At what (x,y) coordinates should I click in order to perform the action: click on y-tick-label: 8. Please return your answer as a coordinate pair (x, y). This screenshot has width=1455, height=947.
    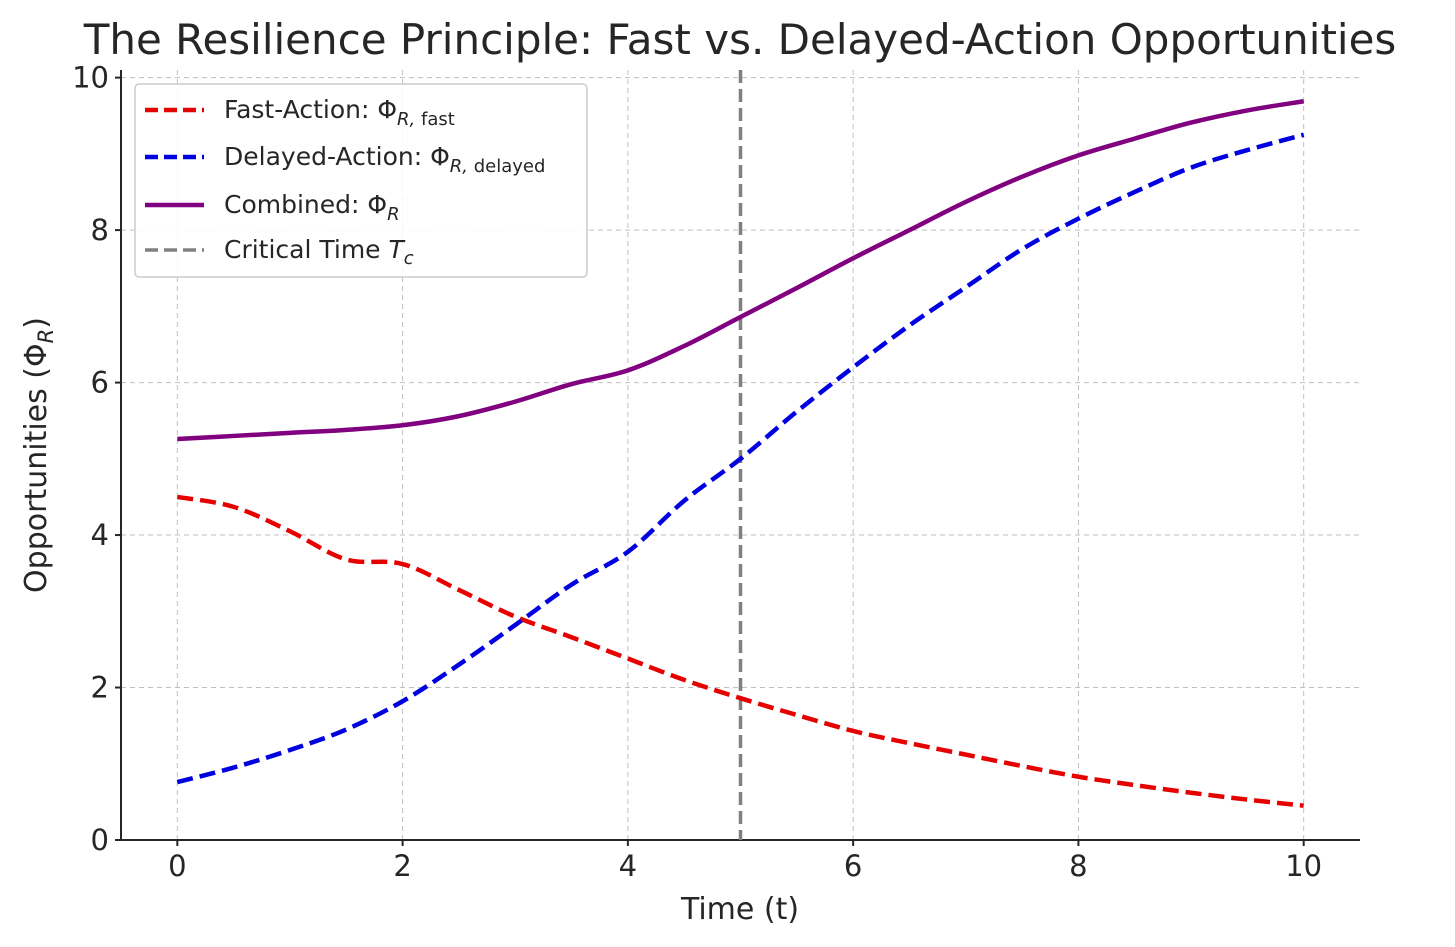
    Looking at the image, I should click on (100, 230).